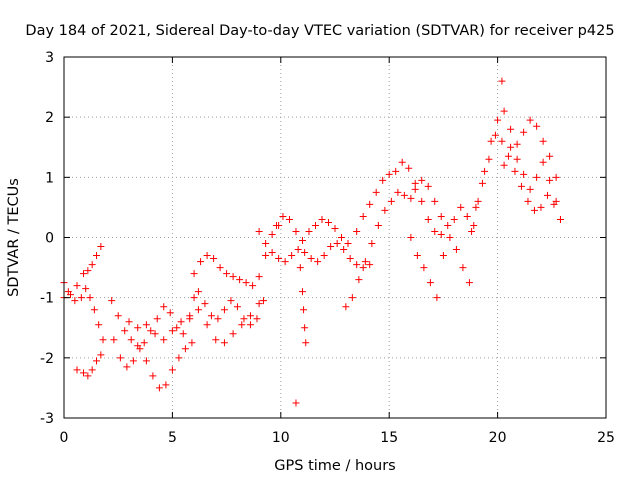  I want to click on y-tick-label: -3, so click(47, 419).